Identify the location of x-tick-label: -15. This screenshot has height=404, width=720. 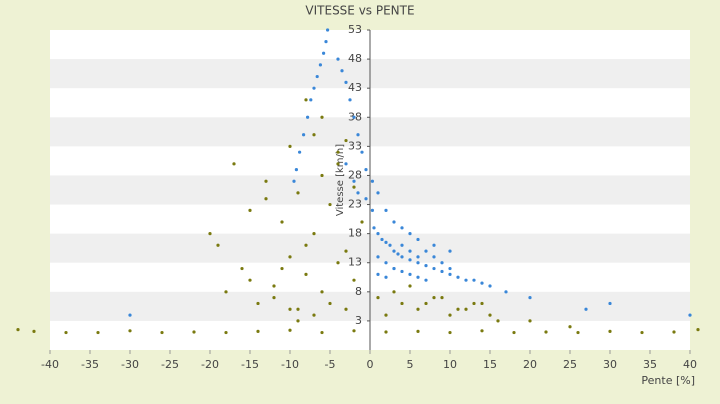
(250, 364).